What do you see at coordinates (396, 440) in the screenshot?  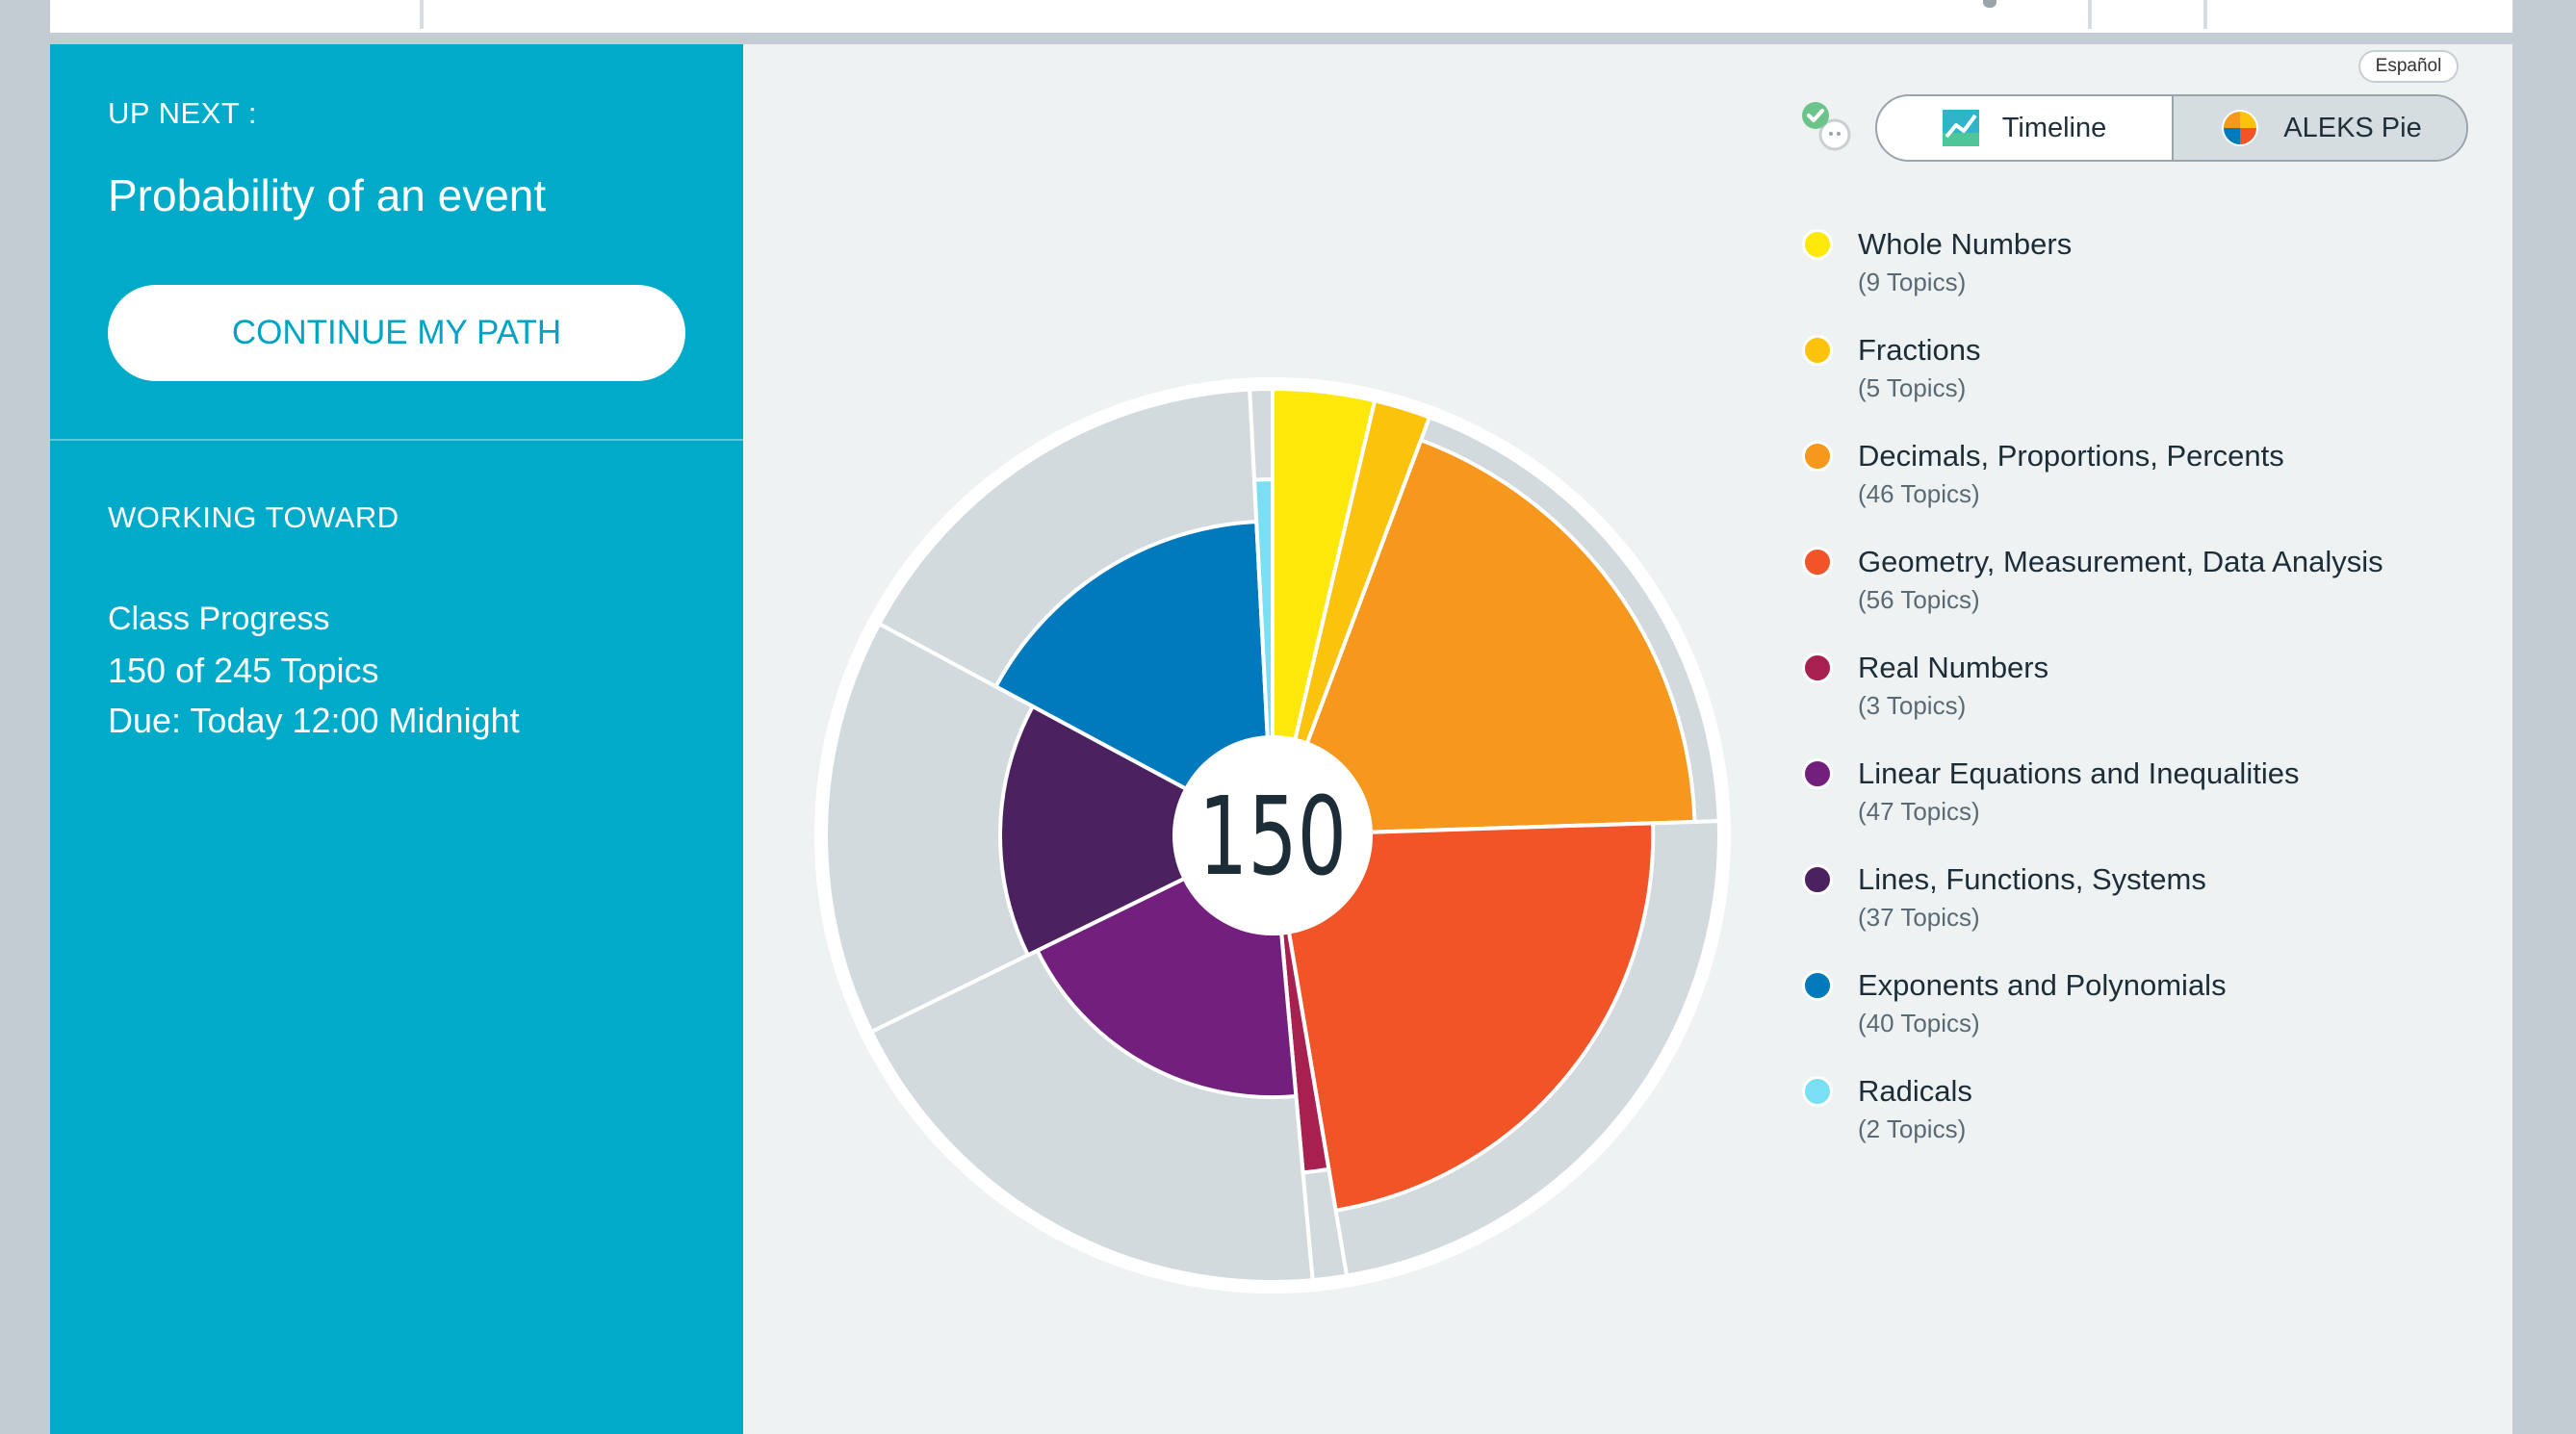 I see `sidebar-divider` at bounding box center [396, 440].